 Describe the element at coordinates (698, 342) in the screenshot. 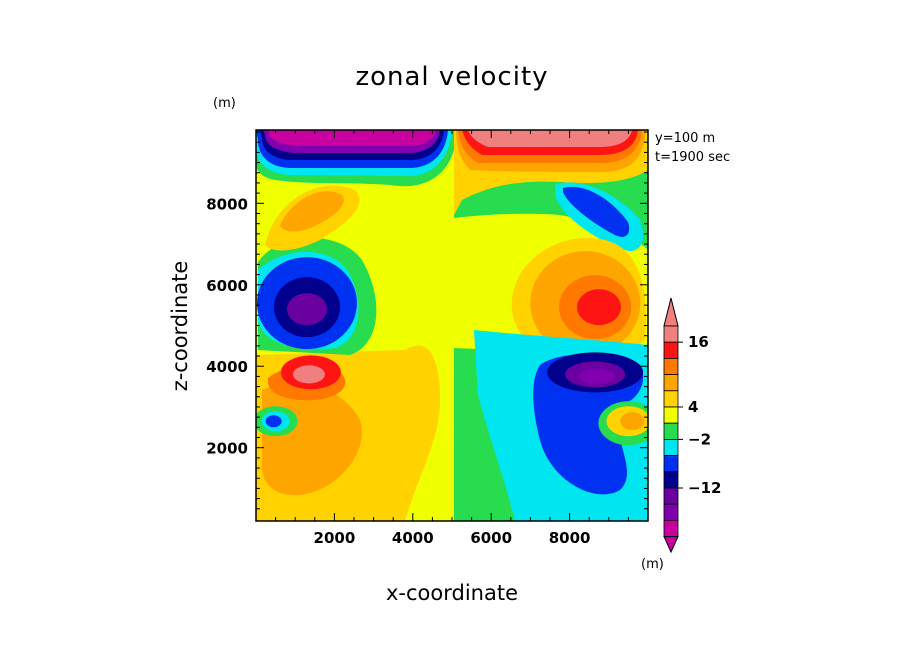

I see `colorbar-label: 16` at that location.